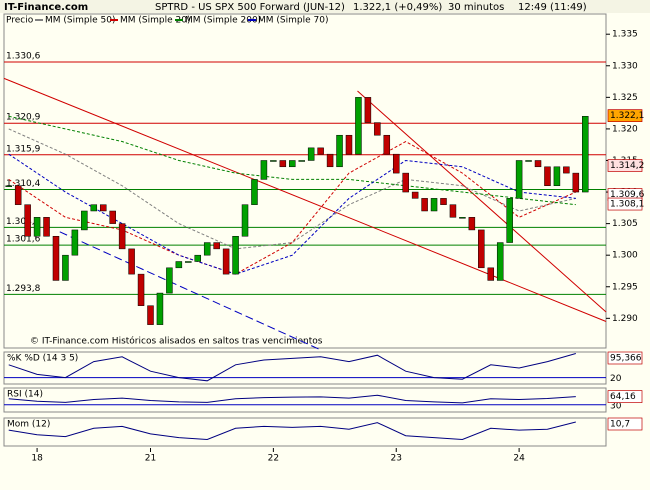  Describe the element at coordinates (552, 7) in the screenshot. I see `time: 12:49 (11:49)` at that location.